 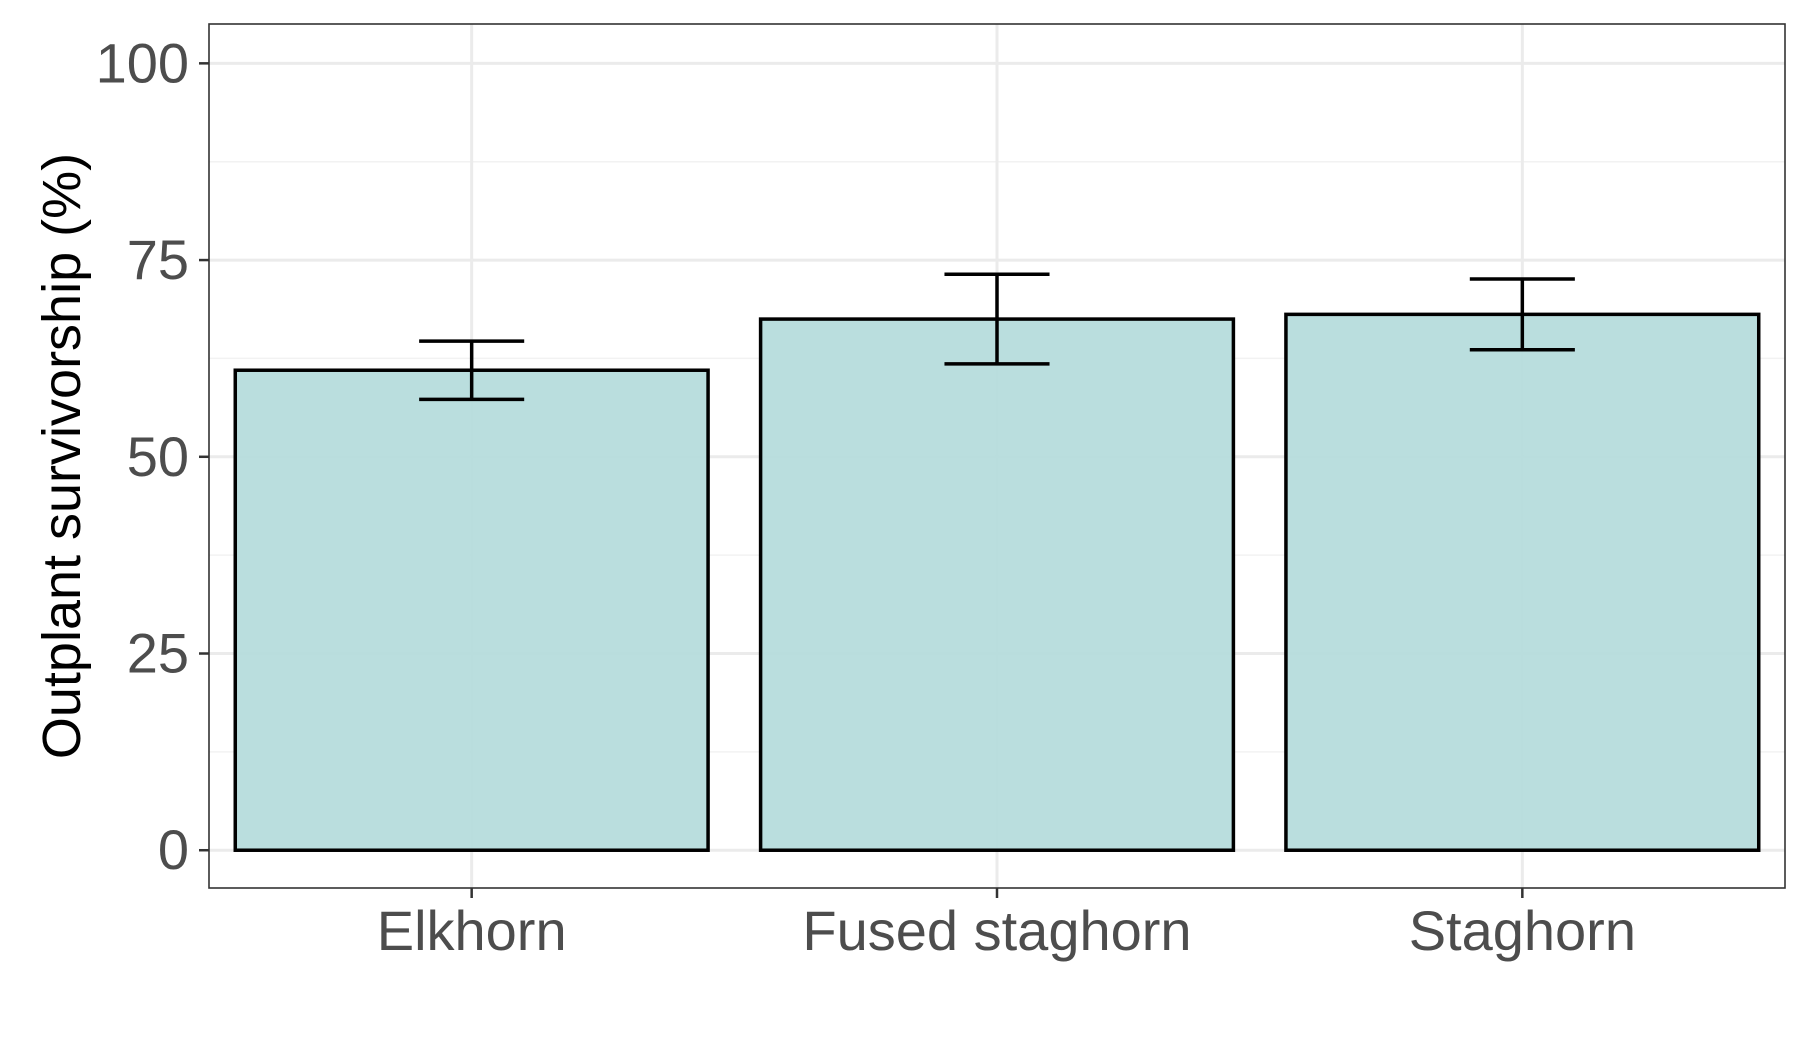 What do you see at coordinates (472, 370) in the screenshot?
I see `error-bar-elkhorn` at bounding box center [472, 370].